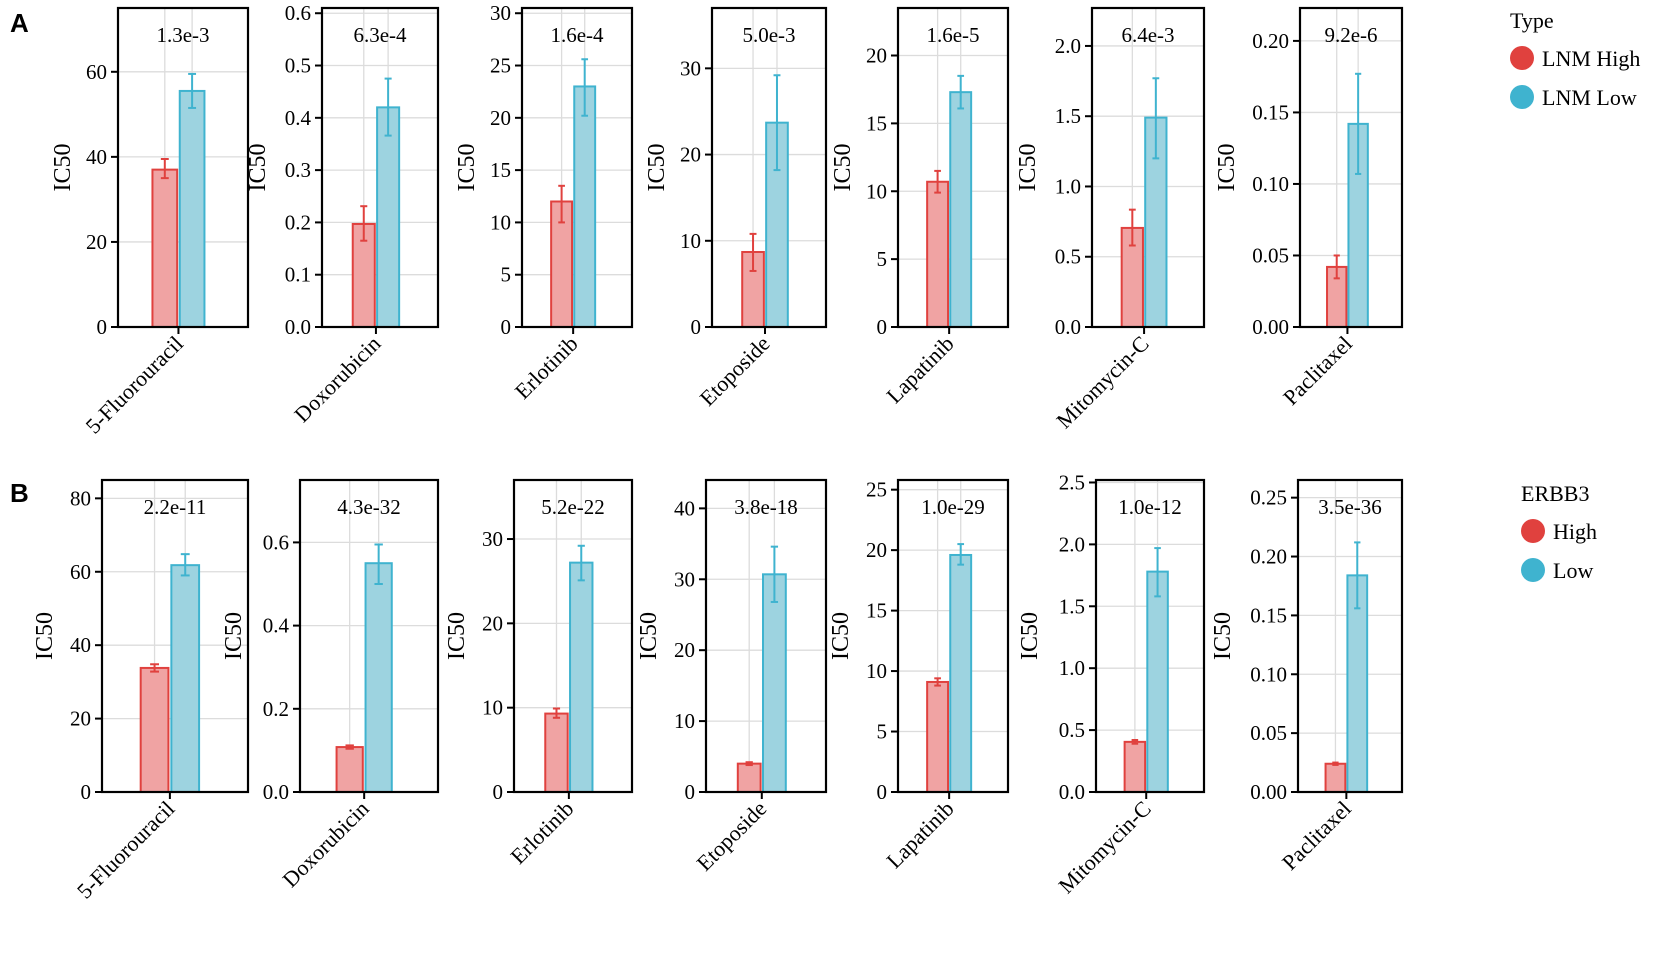 Image resolution: width=1654 pixels, height=973 pixels. I want to click on y-tick-label: 60, so click(80, 572).